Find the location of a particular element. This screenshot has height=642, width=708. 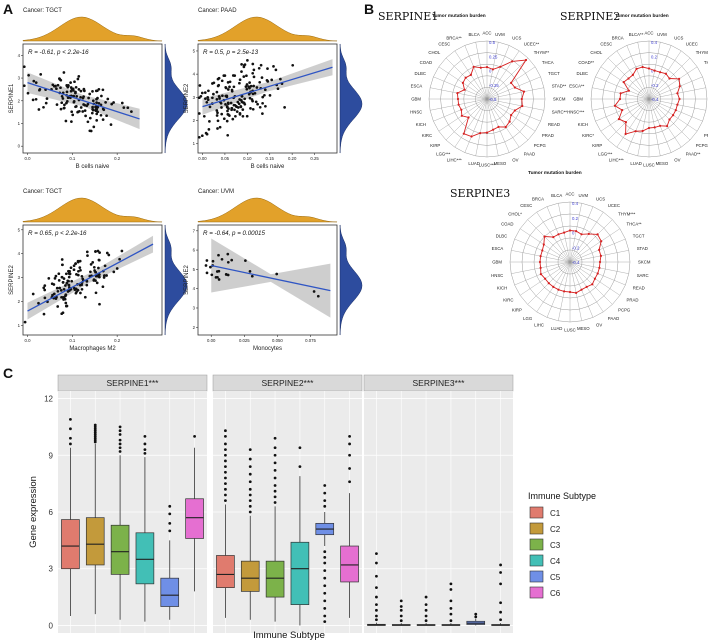

radar-category-label: READ is located at coordinates (554, 124).